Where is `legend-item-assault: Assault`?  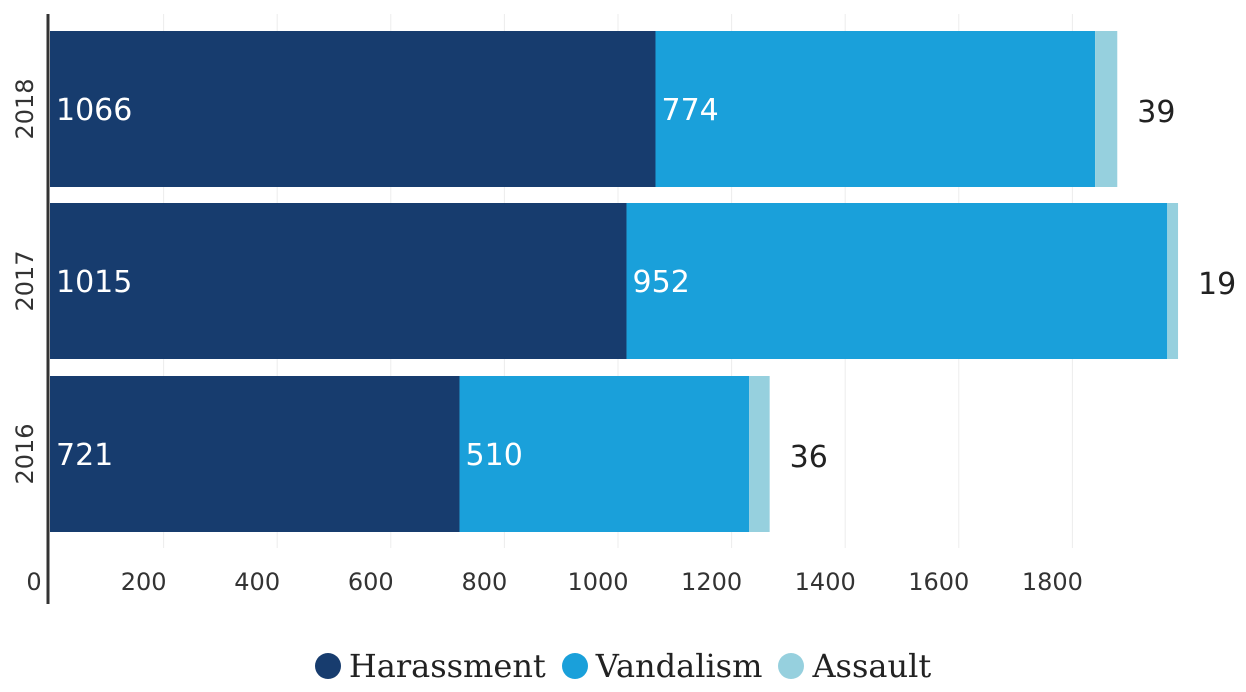 legend-item-assault: Assault is located at coordinates (854, 666).